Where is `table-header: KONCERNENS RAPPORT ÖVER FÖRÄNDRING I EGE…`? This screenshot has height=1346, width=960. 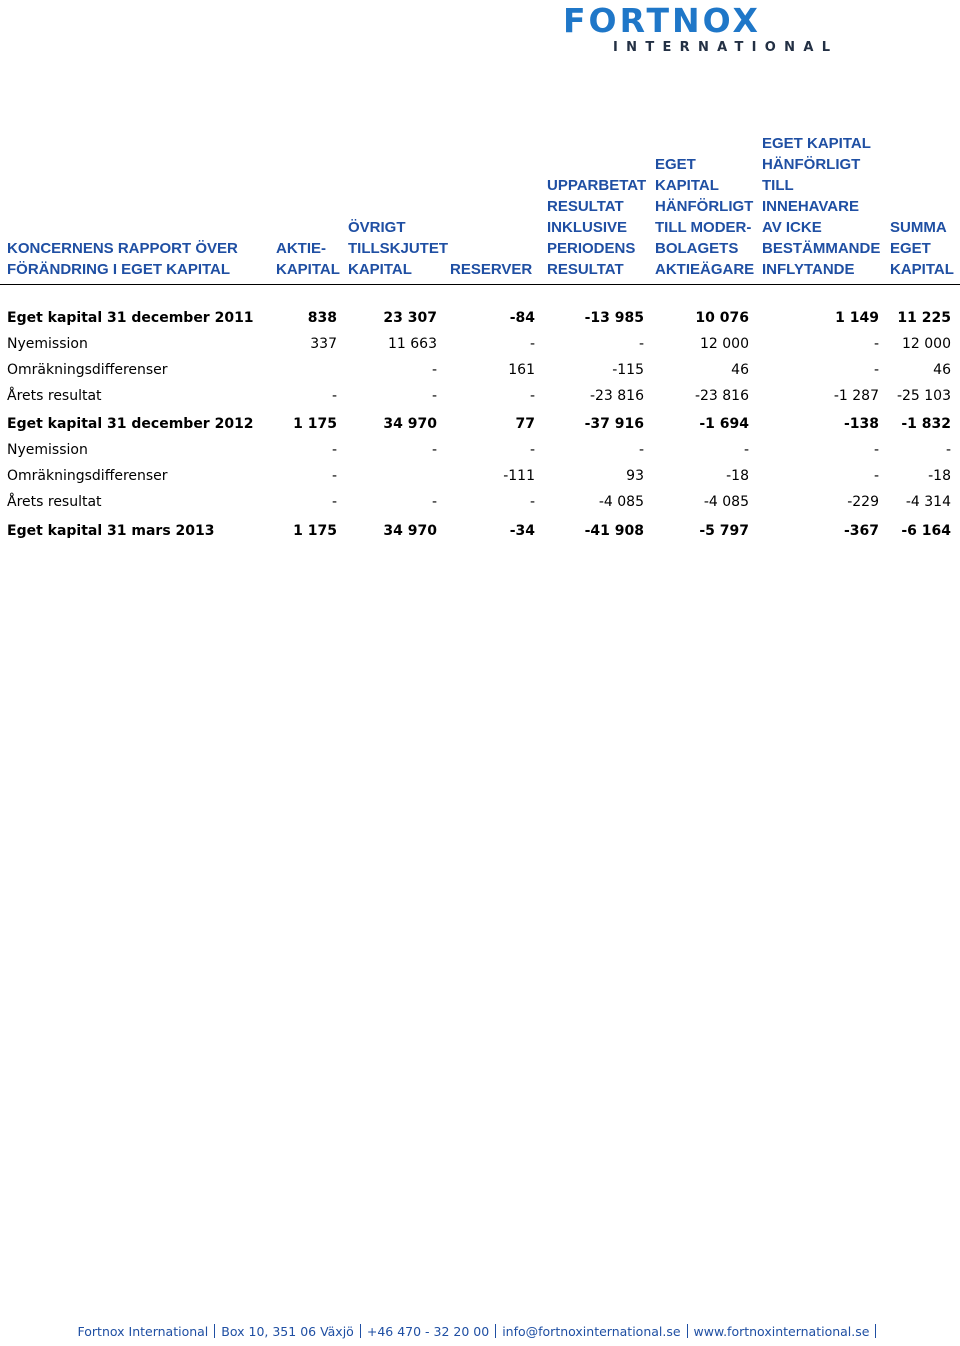
table-header: KONCERNENS RAPPORT ÖVER FÖRÄNDRING I EGE… is located at coordinates (480, 205).